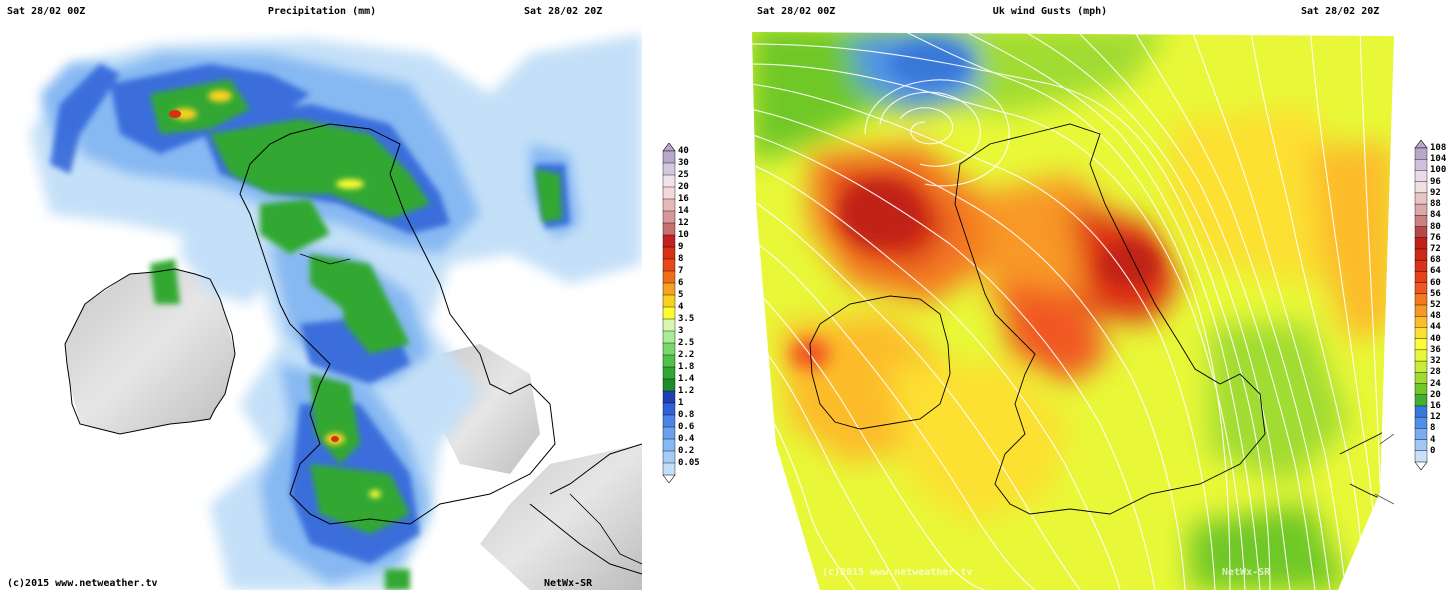 Image resolution: width=1448 pixels, height=591 pixels. Describe the element at coordinates (1435, 405) in the screenshot. I see `right-legend-label: 16` at that location.